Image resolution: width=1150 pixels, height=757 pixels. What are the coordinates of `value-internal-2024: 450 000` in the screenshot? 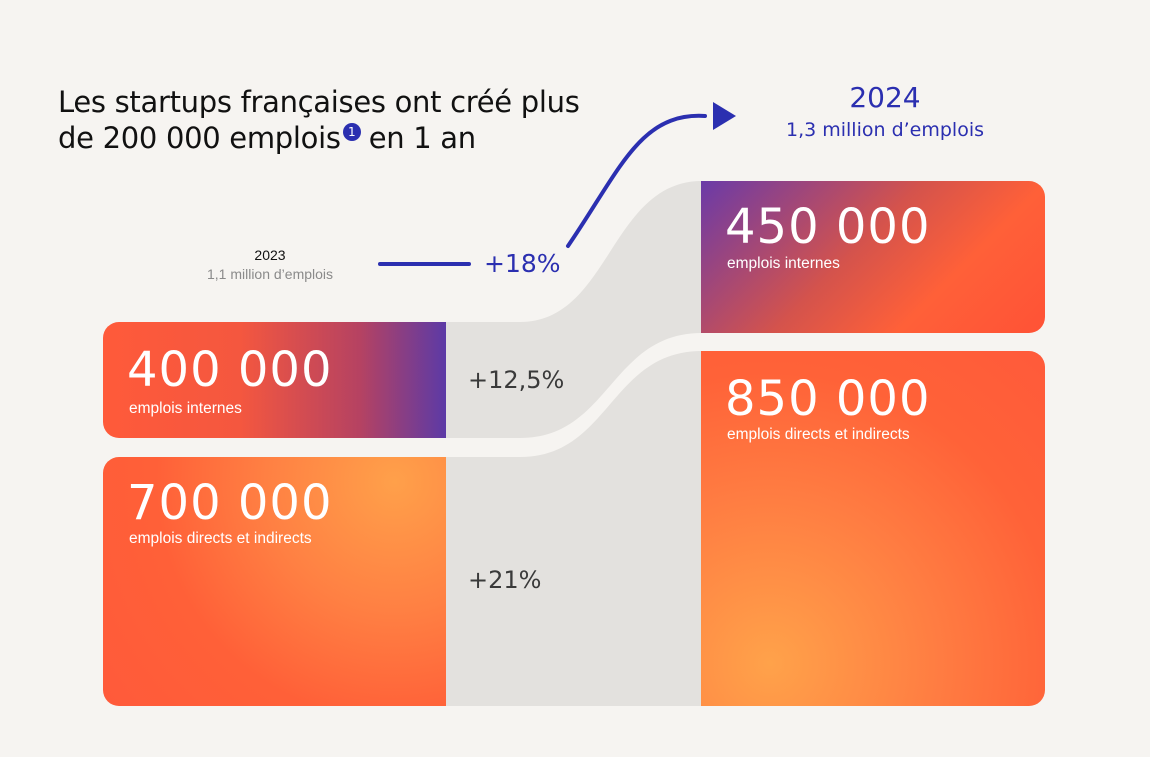 It's located at (828, 227).